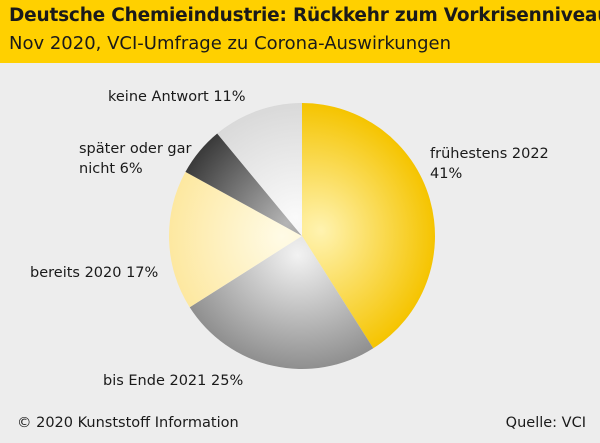  I want to click on label-bis-ende-2021: bis Ende 2021 25%, so click(173, 381).